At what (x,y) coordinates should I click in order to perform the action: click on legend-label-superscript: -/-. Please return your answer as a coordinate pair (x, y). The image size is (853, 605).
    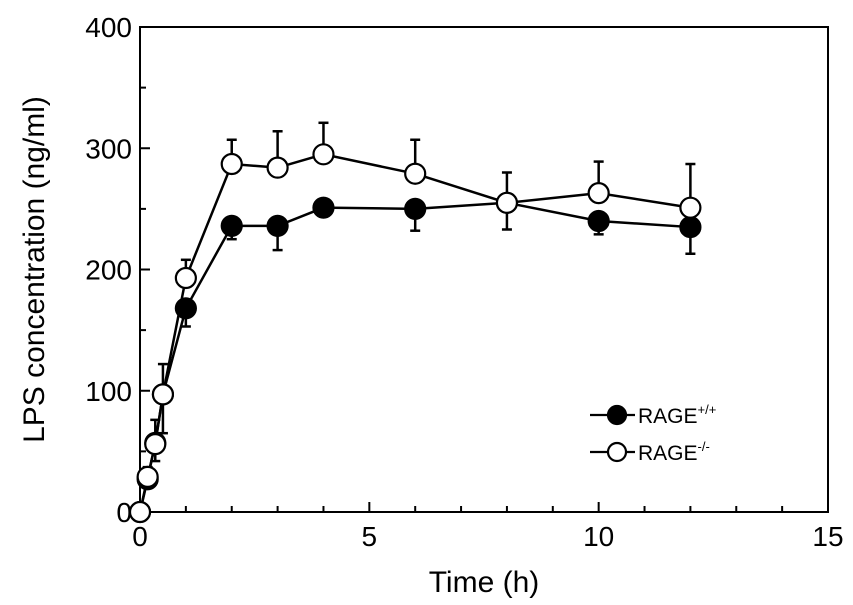
    Looking at the image, I should click on (704, 446).